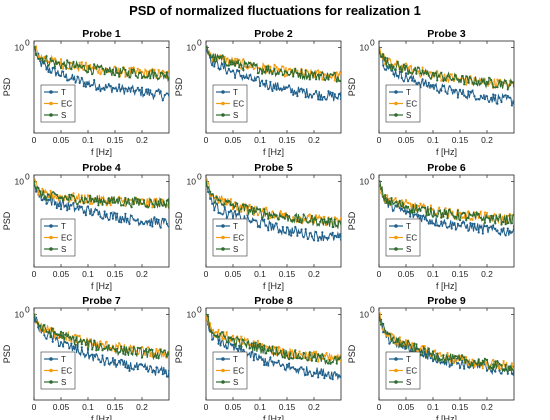 The height and width of the screenshot is (420, 550). I want to click on series-line-ec, so click(273, 64).